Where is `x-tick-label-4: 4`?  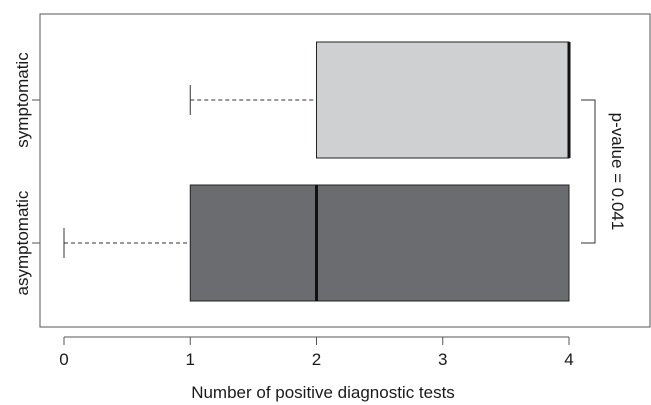 x-tick-label-4: 4 is located at coordinates (568, 359).